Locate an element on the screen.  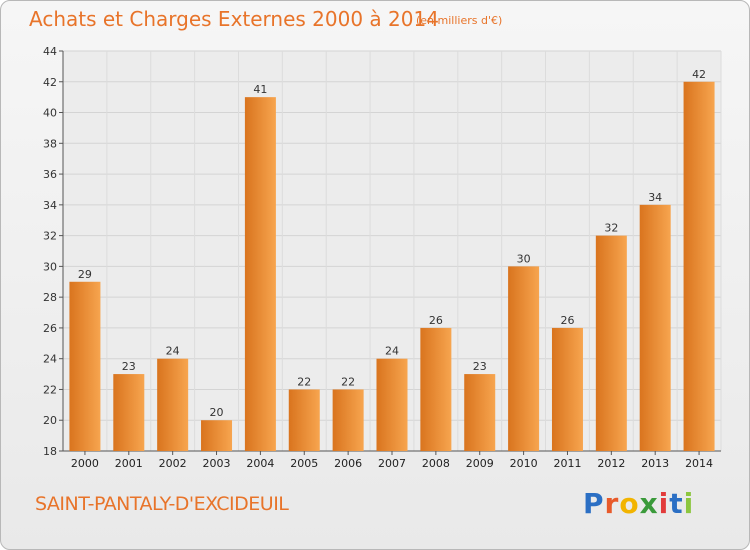
bar-value-label: 20 is located at coordinates (217, 412).